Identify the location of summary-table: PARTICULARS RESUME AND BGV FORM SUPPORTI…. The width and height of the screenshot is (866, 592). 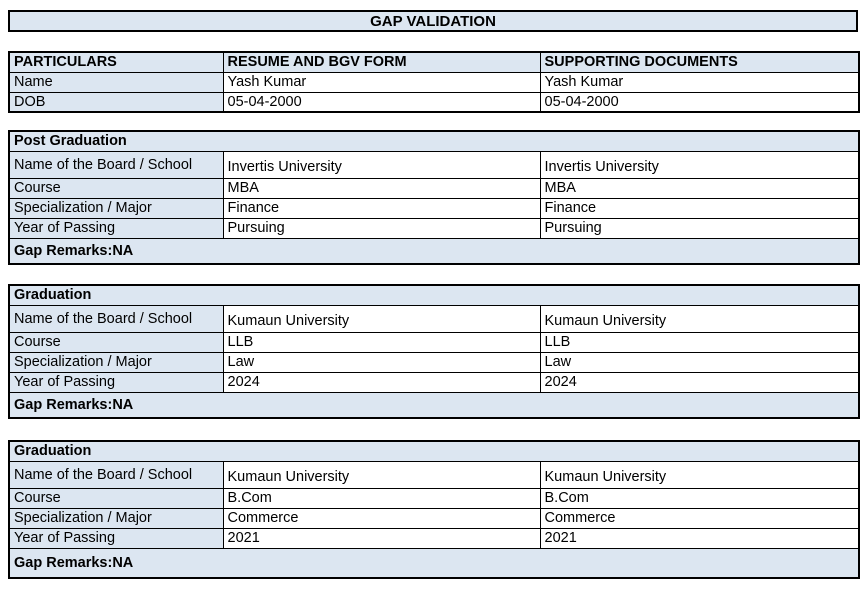
(434, 82).